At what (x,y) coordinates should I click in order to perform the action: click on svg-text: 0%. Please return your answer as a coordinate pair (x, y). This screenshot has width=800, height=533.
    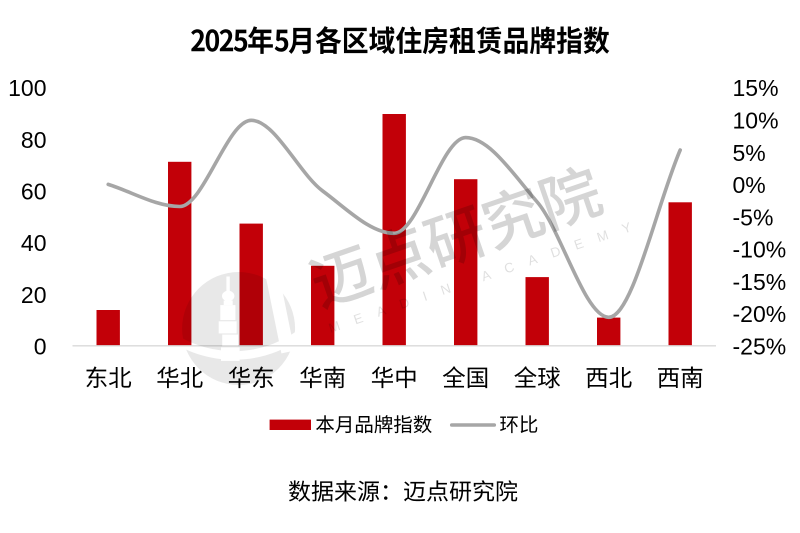
    Looking at the image, I should click on (749, 185).